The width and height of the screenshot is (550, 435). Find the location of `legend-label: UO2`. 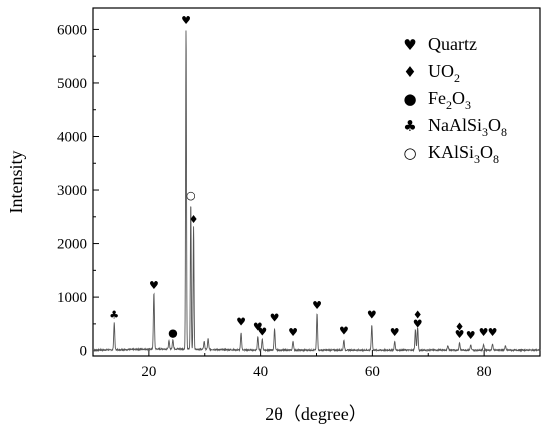

legend-label: UO2 is located at coordinates (444, 73).